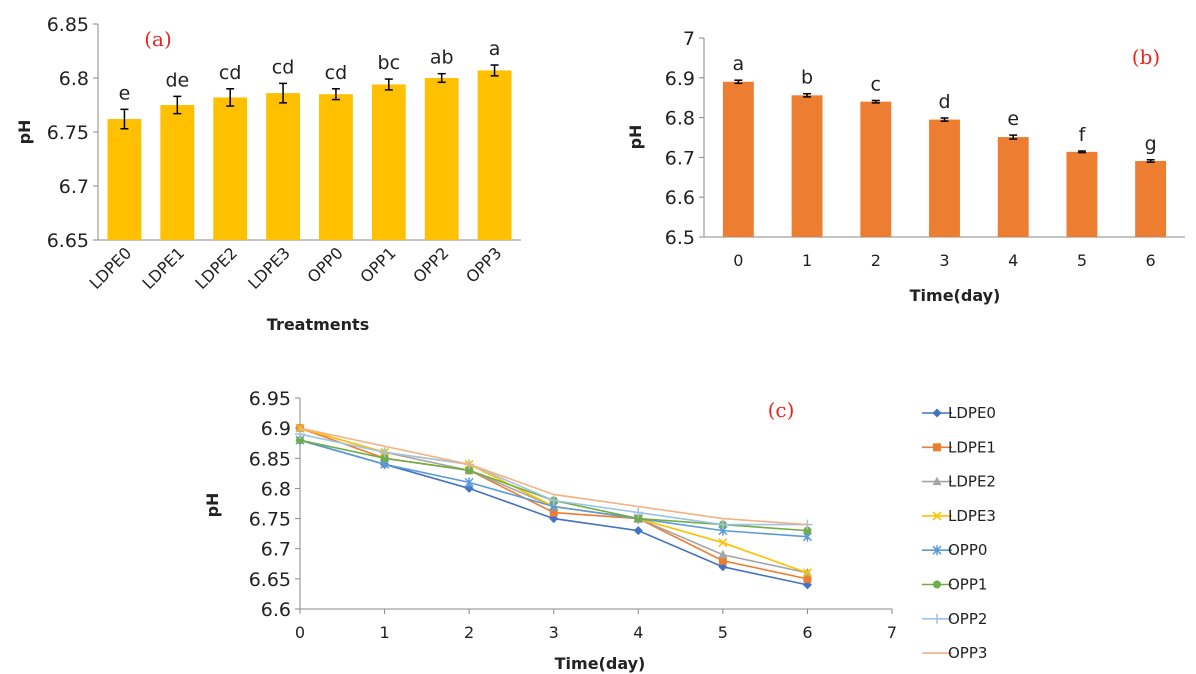  Describe the element at coordinates (216, 268) in the screenshot. I see `x-tick-label: LDPE2` at that location.